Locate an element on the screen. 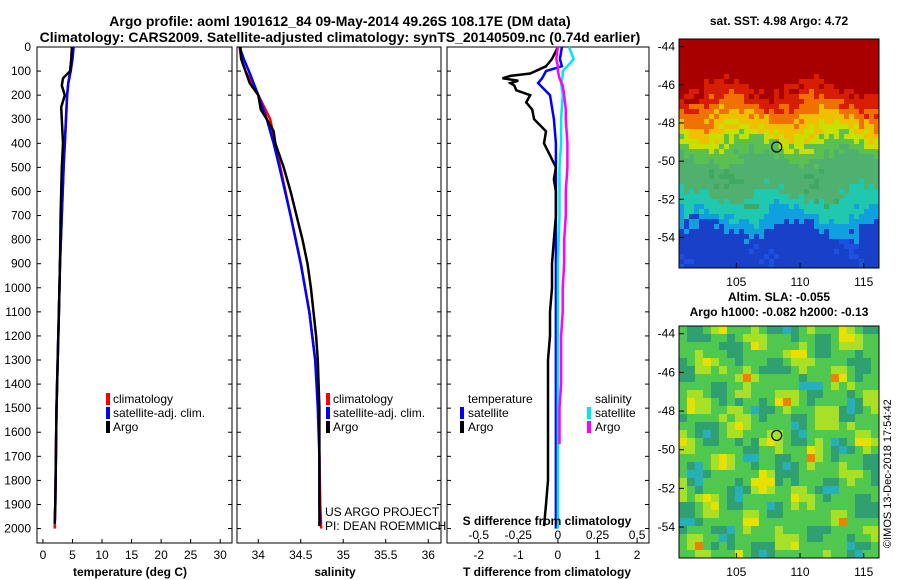 The image size is (900, 580). lat-tick-label: -54 is located at coordinates (667, 237).